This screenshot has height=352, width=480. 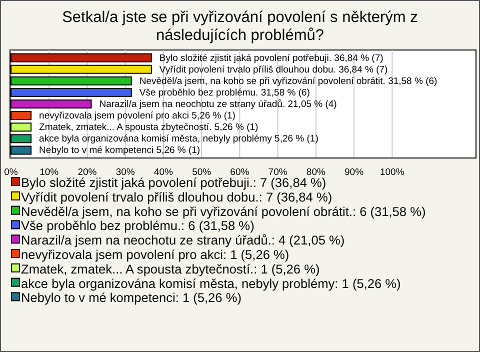 What do you see at coordinates (273, 70) in the screenshot?
I see `data-label: Vyřídit povolení trvalo příliš dlouhou dobu. 36,84 % (7)` at bounding box center [273, 70].